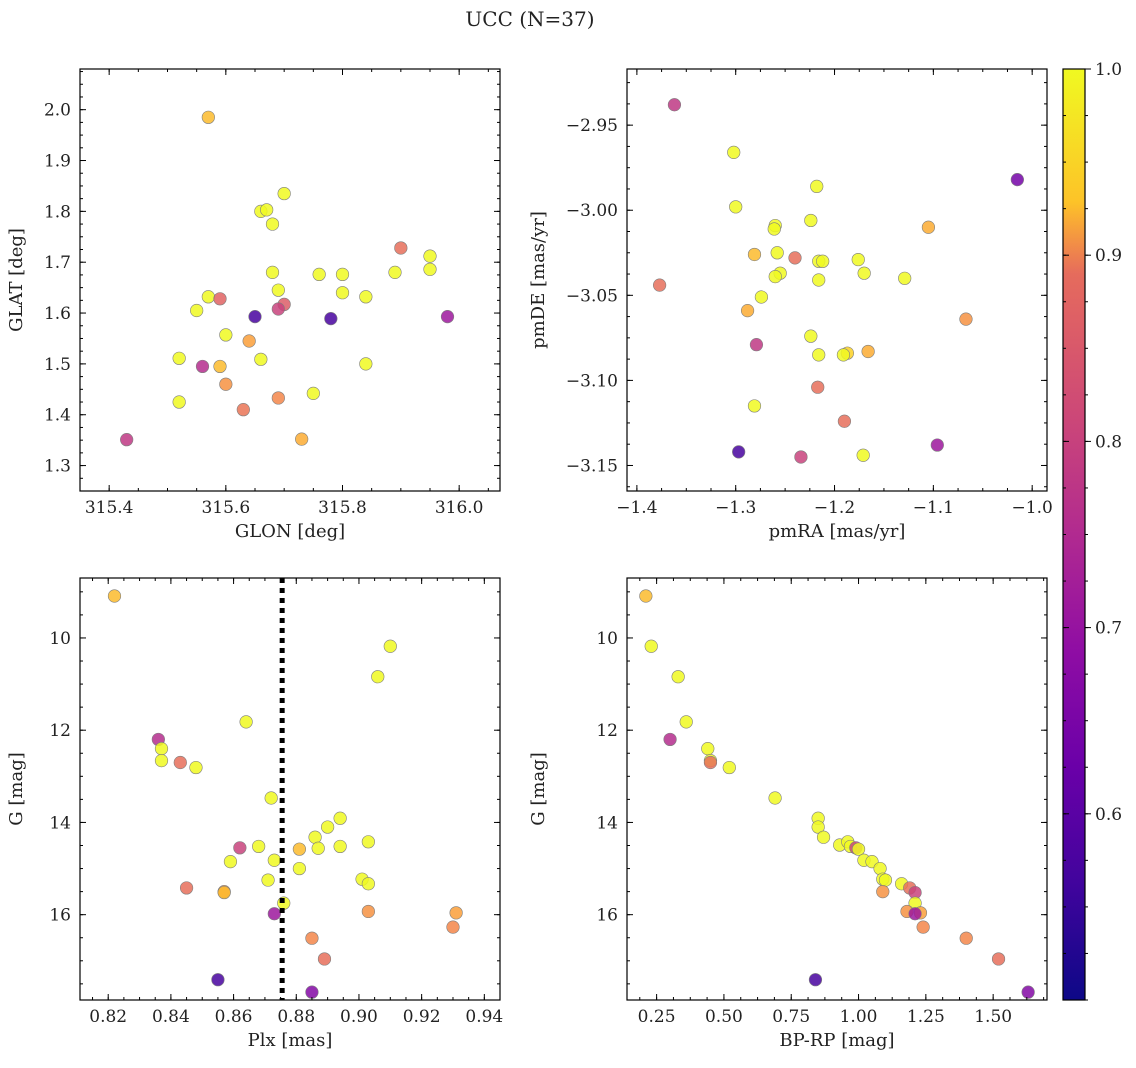 The image size is (1136, 1068). I want to click on x-tick-label: 1.00, so click(859, 1017).